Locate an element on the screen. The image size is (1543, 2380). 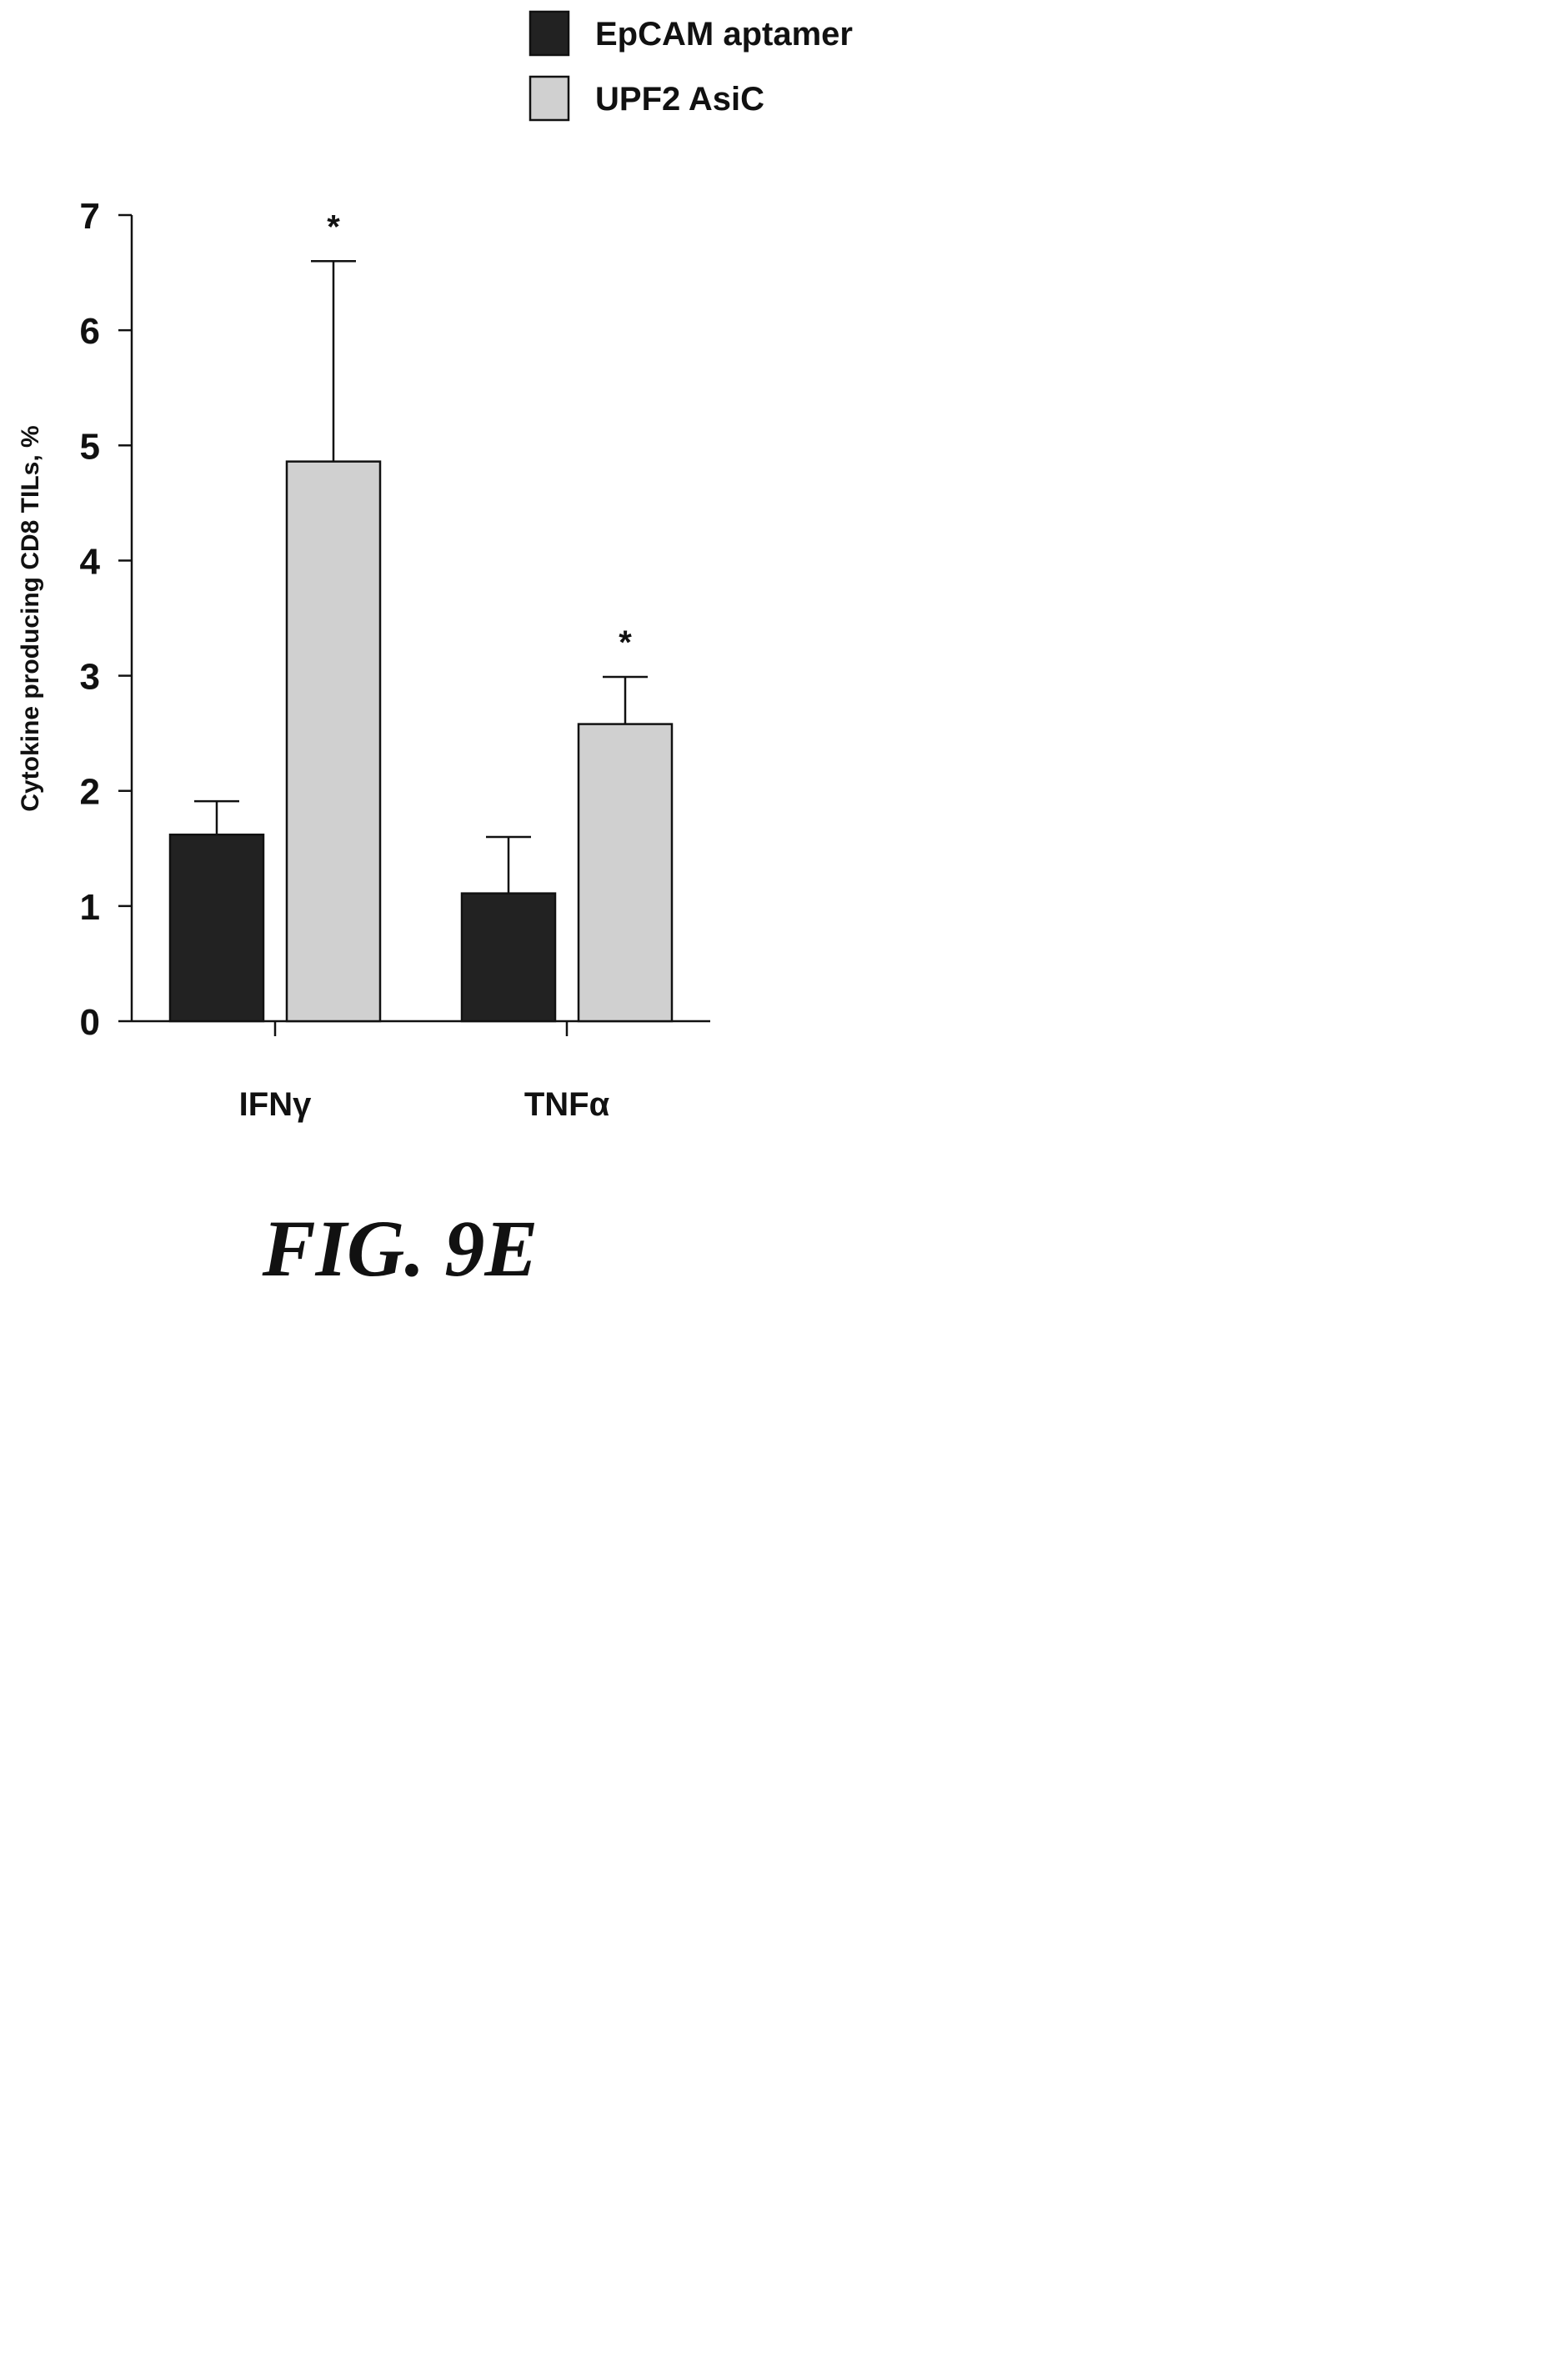
y-tick-label: 7 is located at coordinates (90, 216).